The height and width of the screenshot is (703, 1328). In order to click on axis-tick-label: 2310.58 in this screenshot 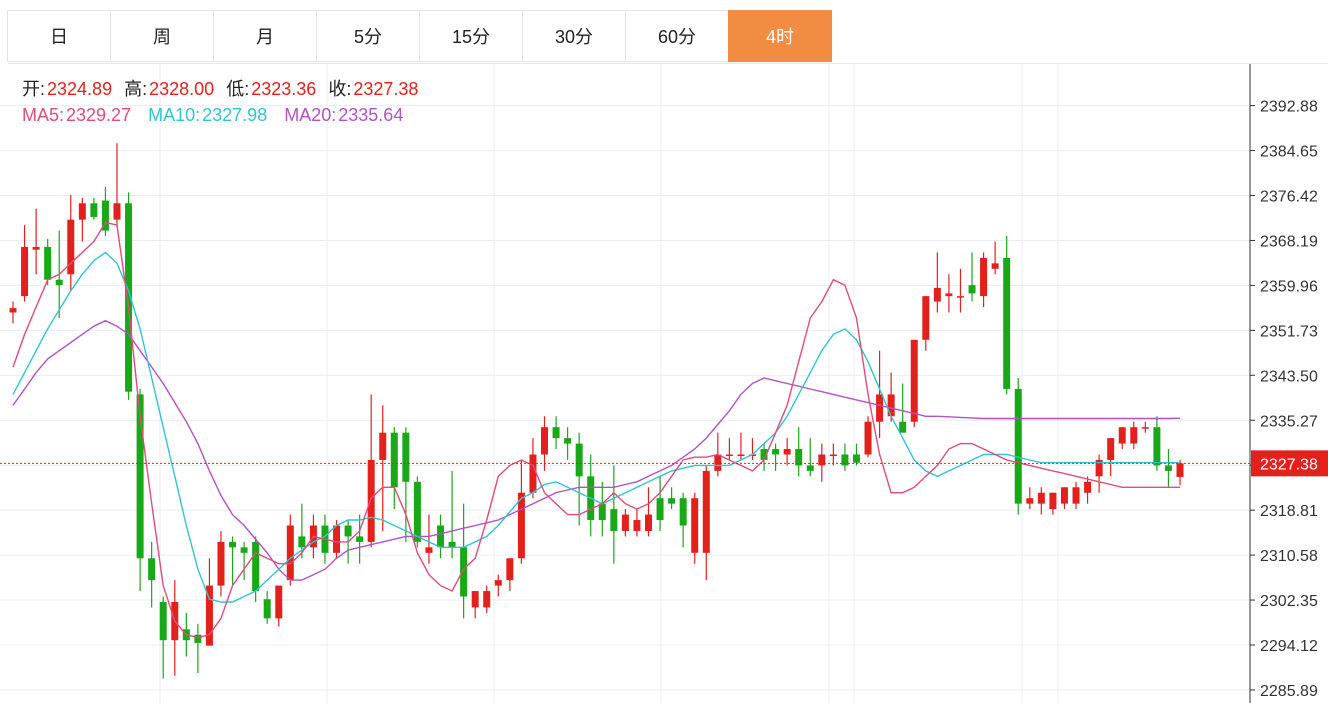, I will do `click(1289, 556)`.